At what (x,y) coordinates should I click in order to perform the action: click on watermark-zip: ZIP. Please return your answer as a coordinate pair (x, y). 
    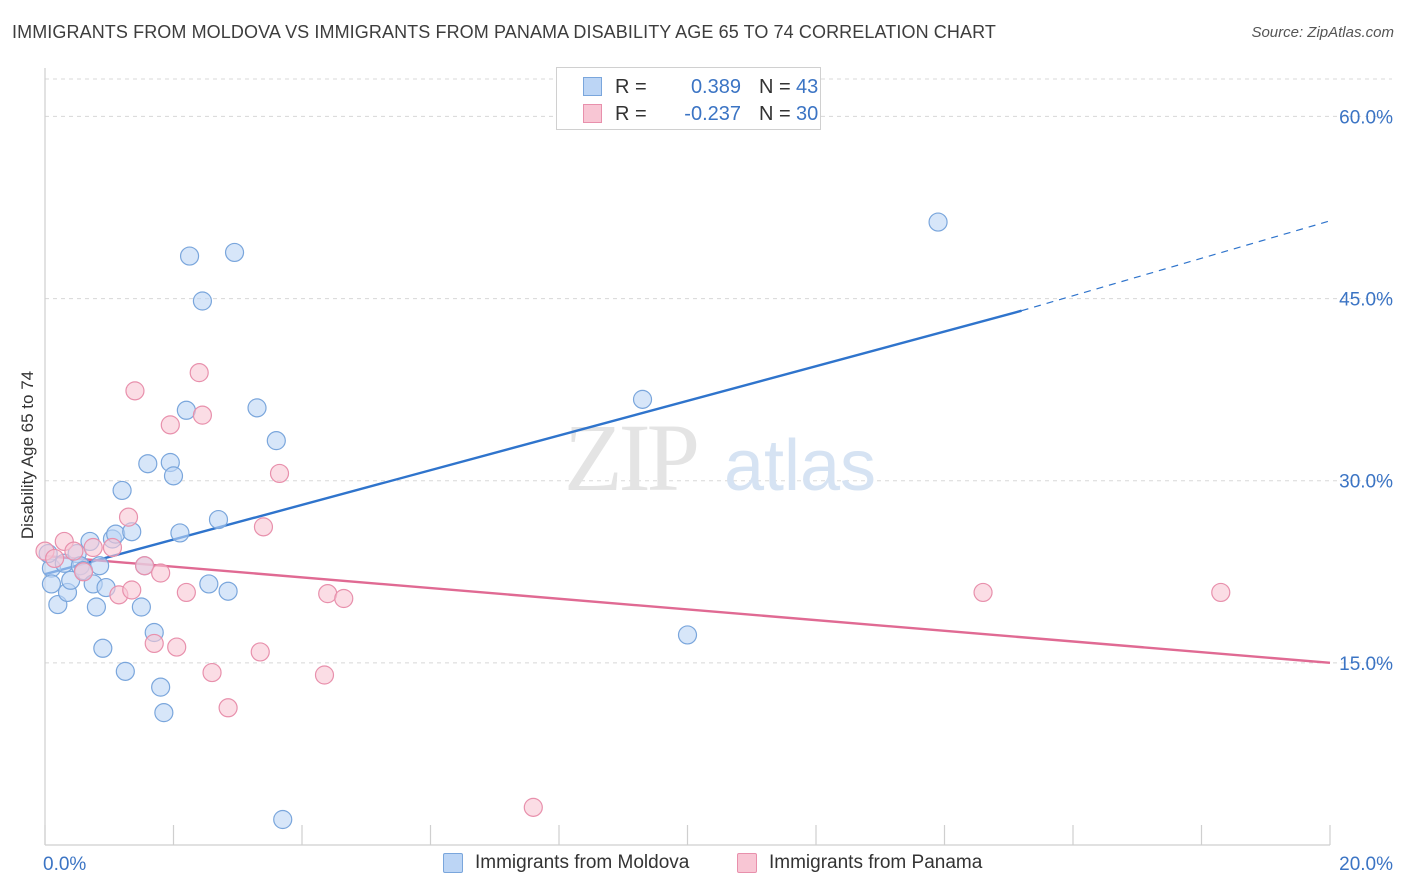
    Looking at the image, I should click on (630, 457).